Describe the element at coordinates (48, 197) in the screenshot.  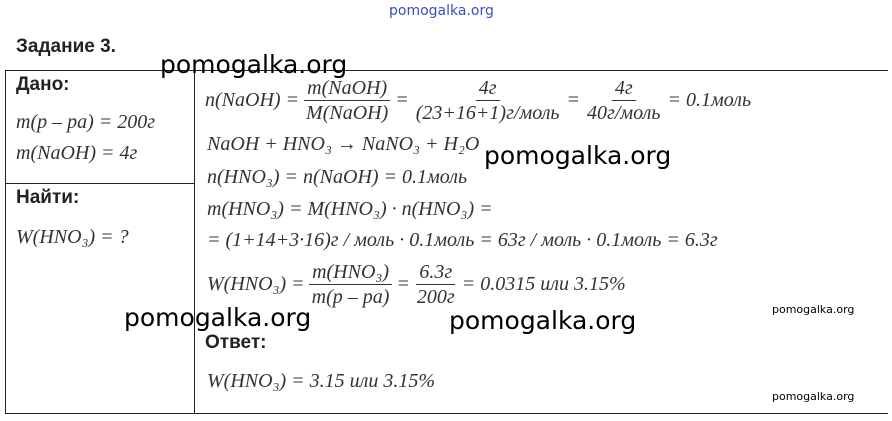
I see `find-heading: Найти:` at that location.